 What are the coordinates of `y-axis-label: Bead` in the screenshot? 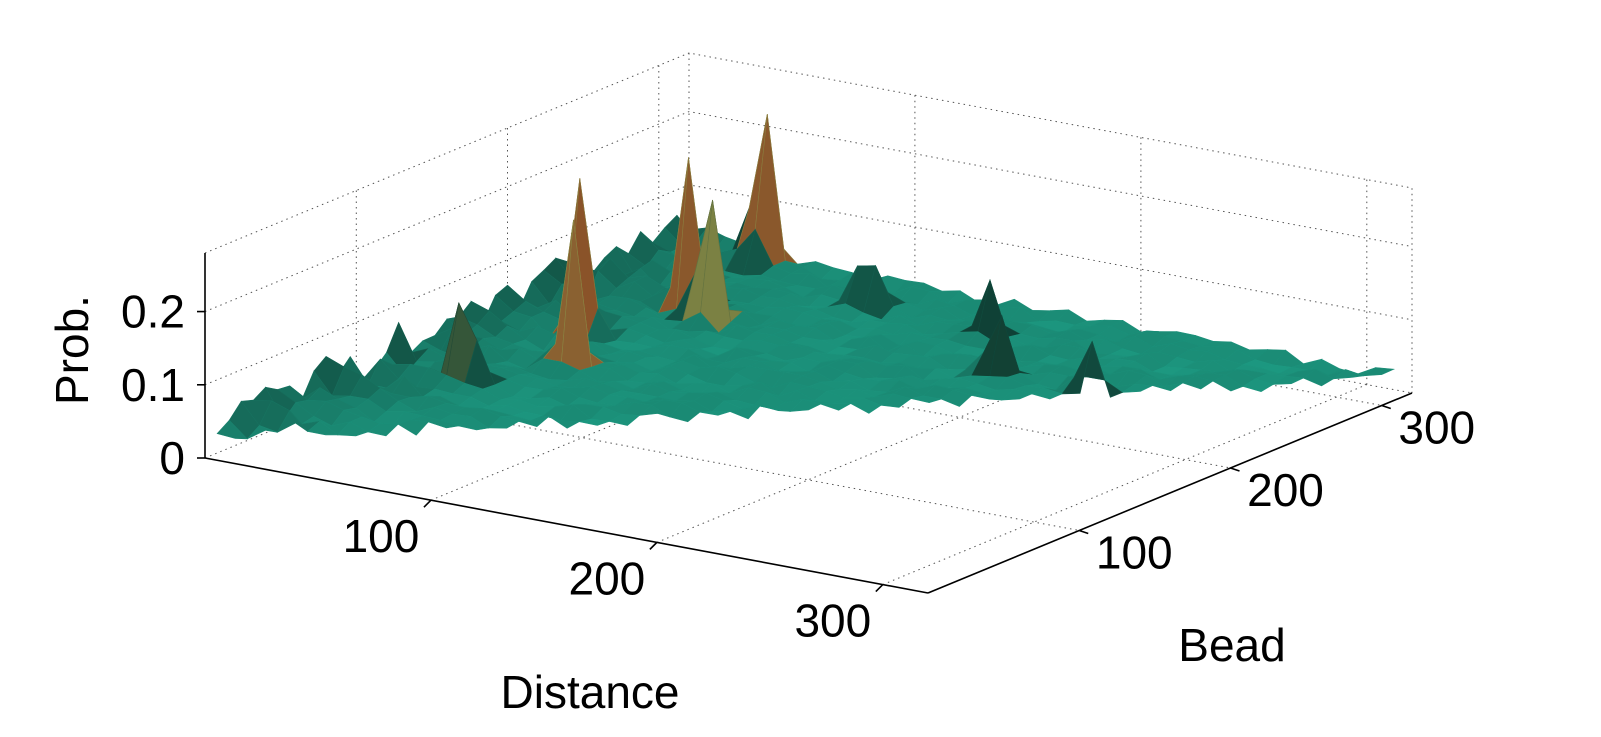 It's located at (1231, 645).